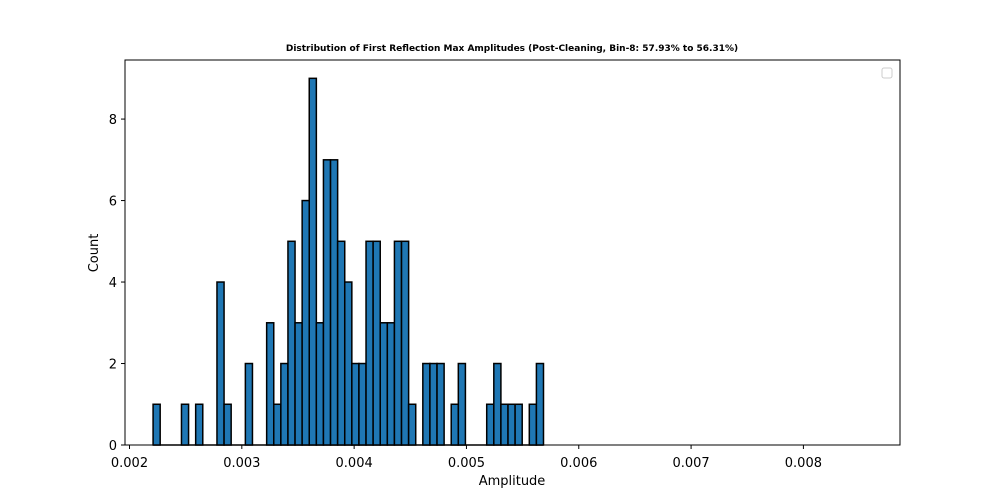  What do you see at coordinates (803, 463) in the screenshot?
I see `x-tick-label: 0.008` at bounding box center [803, 463].